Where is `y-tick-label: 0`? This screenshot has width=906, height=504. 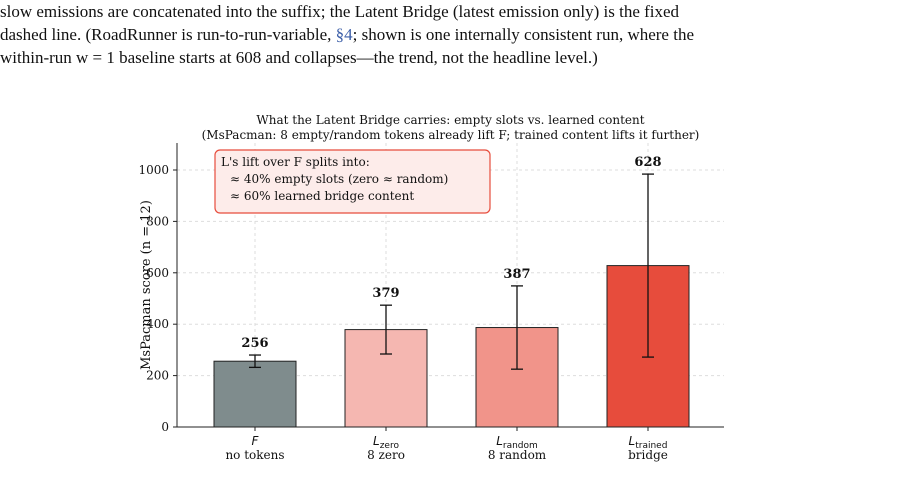
y-tick-label: 0 is located at coordinates (165, 427).